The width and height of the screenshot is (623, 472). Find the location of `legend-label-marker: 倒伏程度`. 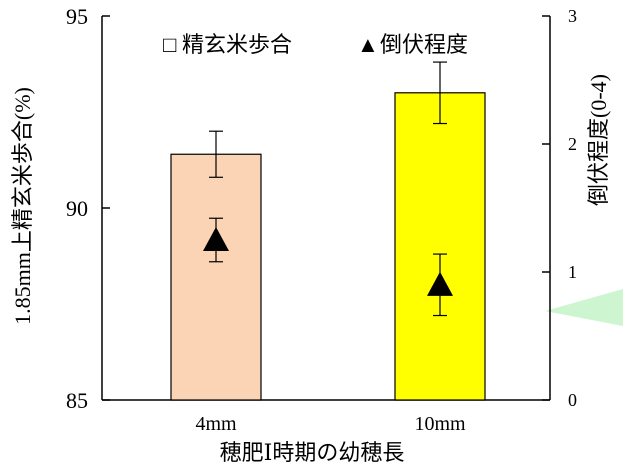

legend-label-marker: 倒伏程度 is located at coordinates (424, 44).